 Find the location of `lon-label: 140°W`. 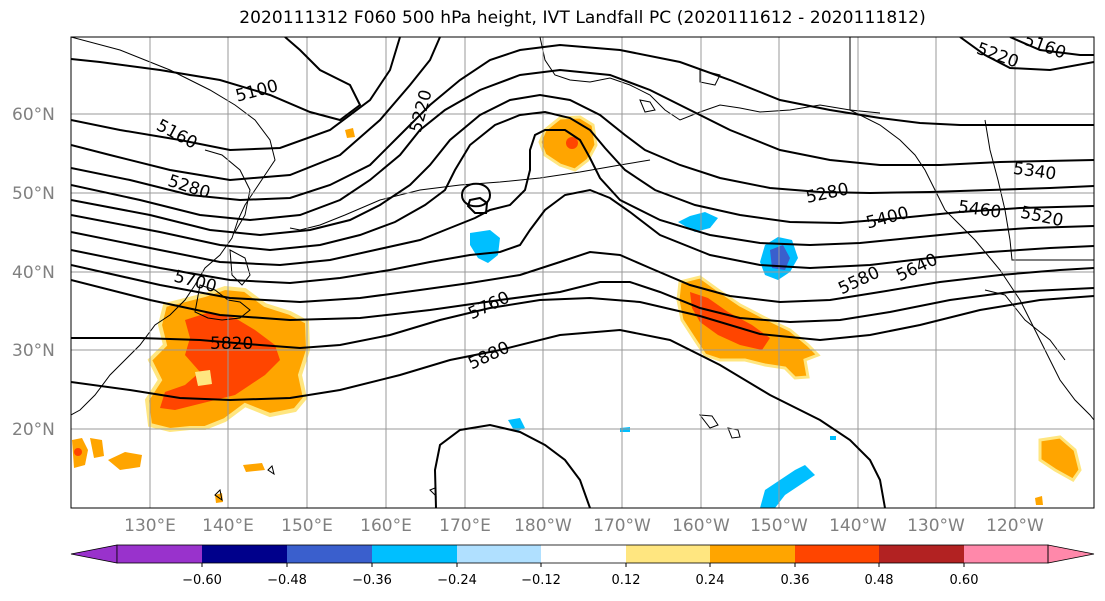

lon-label: 140°W is located at coordinates (858, 526).